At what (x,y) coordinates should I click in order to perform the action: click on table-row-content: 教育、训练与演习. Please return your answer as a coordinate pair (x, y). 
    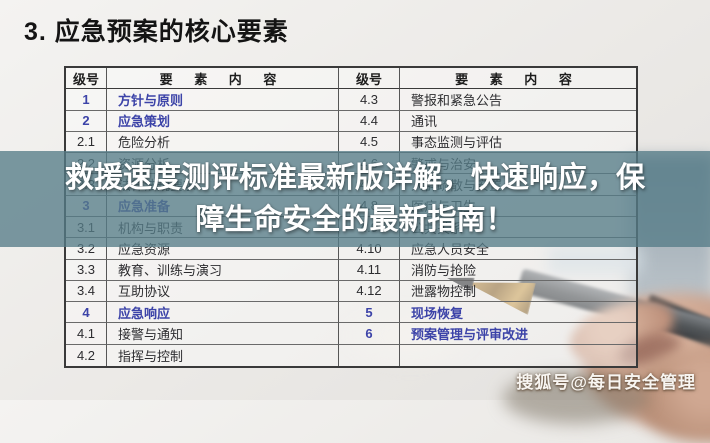
    Looking at the image, I should click on (223, 270).